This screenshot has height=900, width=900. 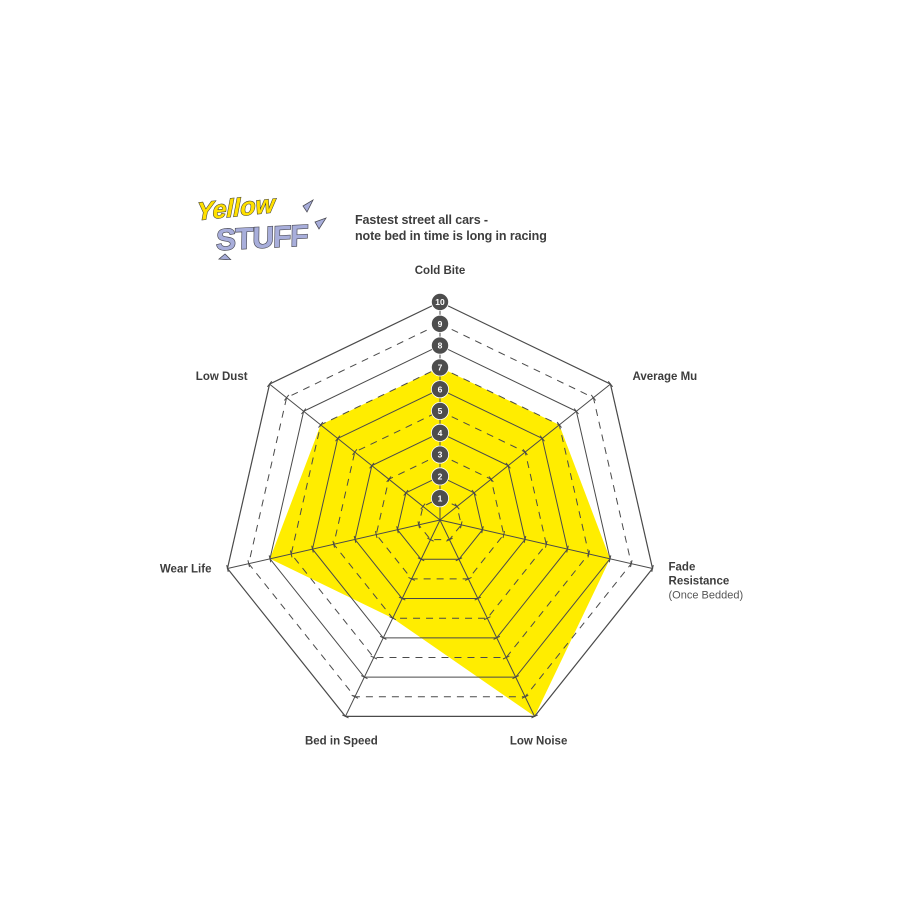 I want to click on scale-badge-9: 9, so click(x=439, y=323).